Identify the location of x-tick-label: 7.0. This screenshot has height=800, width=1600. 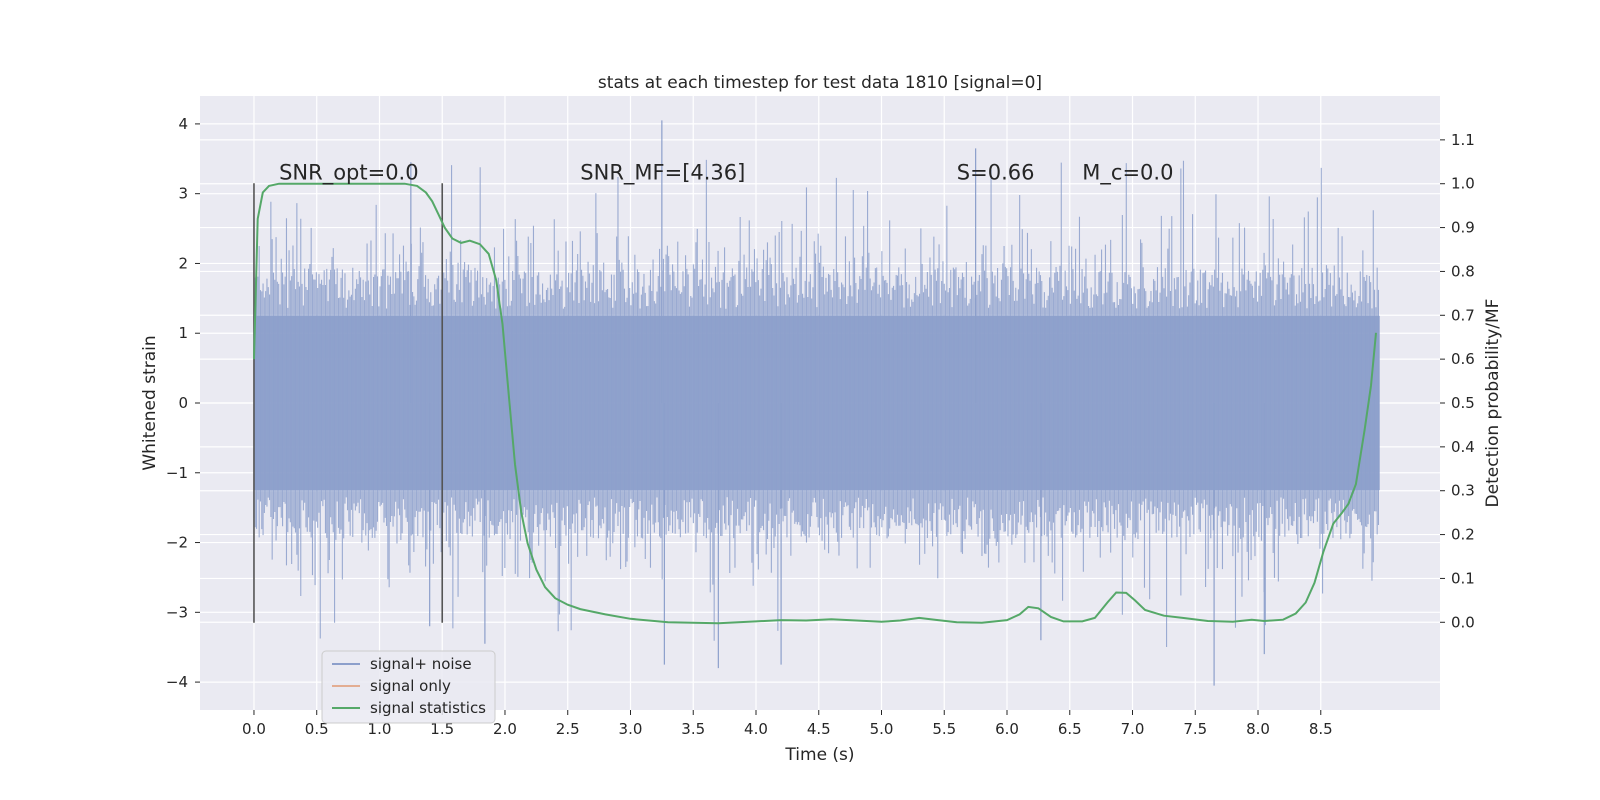
(1133, 729).